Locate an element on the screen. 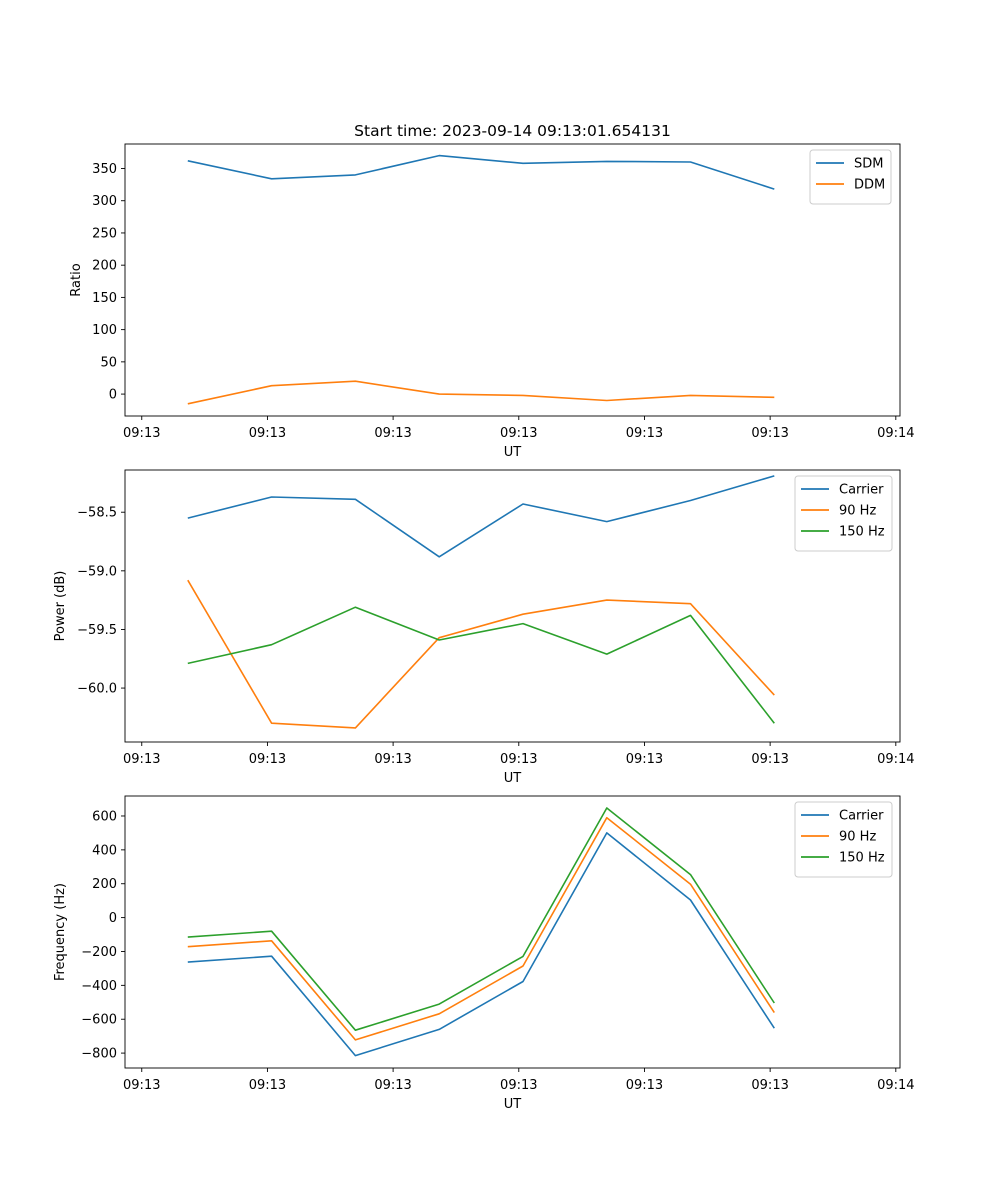 This screenshot has height=1200, width=1000. y-tick-label: 600 is located at coordinates (104, 816).